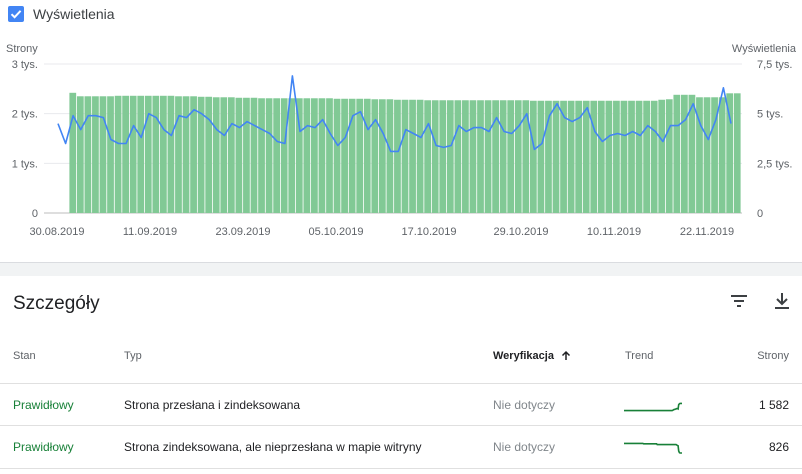 The image size is (802, 474). I want to click on details-title: Szczegóły, so click(56, 303).